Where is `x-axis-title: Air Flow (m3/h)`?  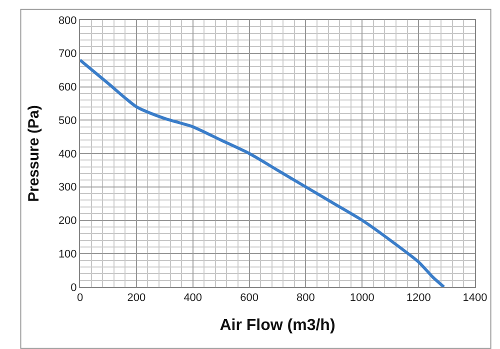 x-axis-title: Air Flow (m3/h) is located at coordinates (278, 325).